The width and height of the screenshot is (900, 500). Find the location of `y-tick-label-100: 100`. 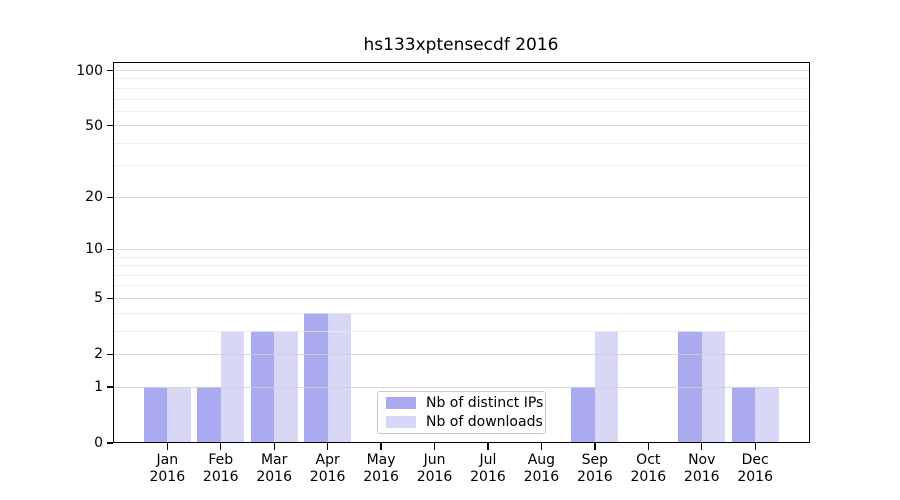

y-tick-label-100: 100 is located at coordinates (89, 70).